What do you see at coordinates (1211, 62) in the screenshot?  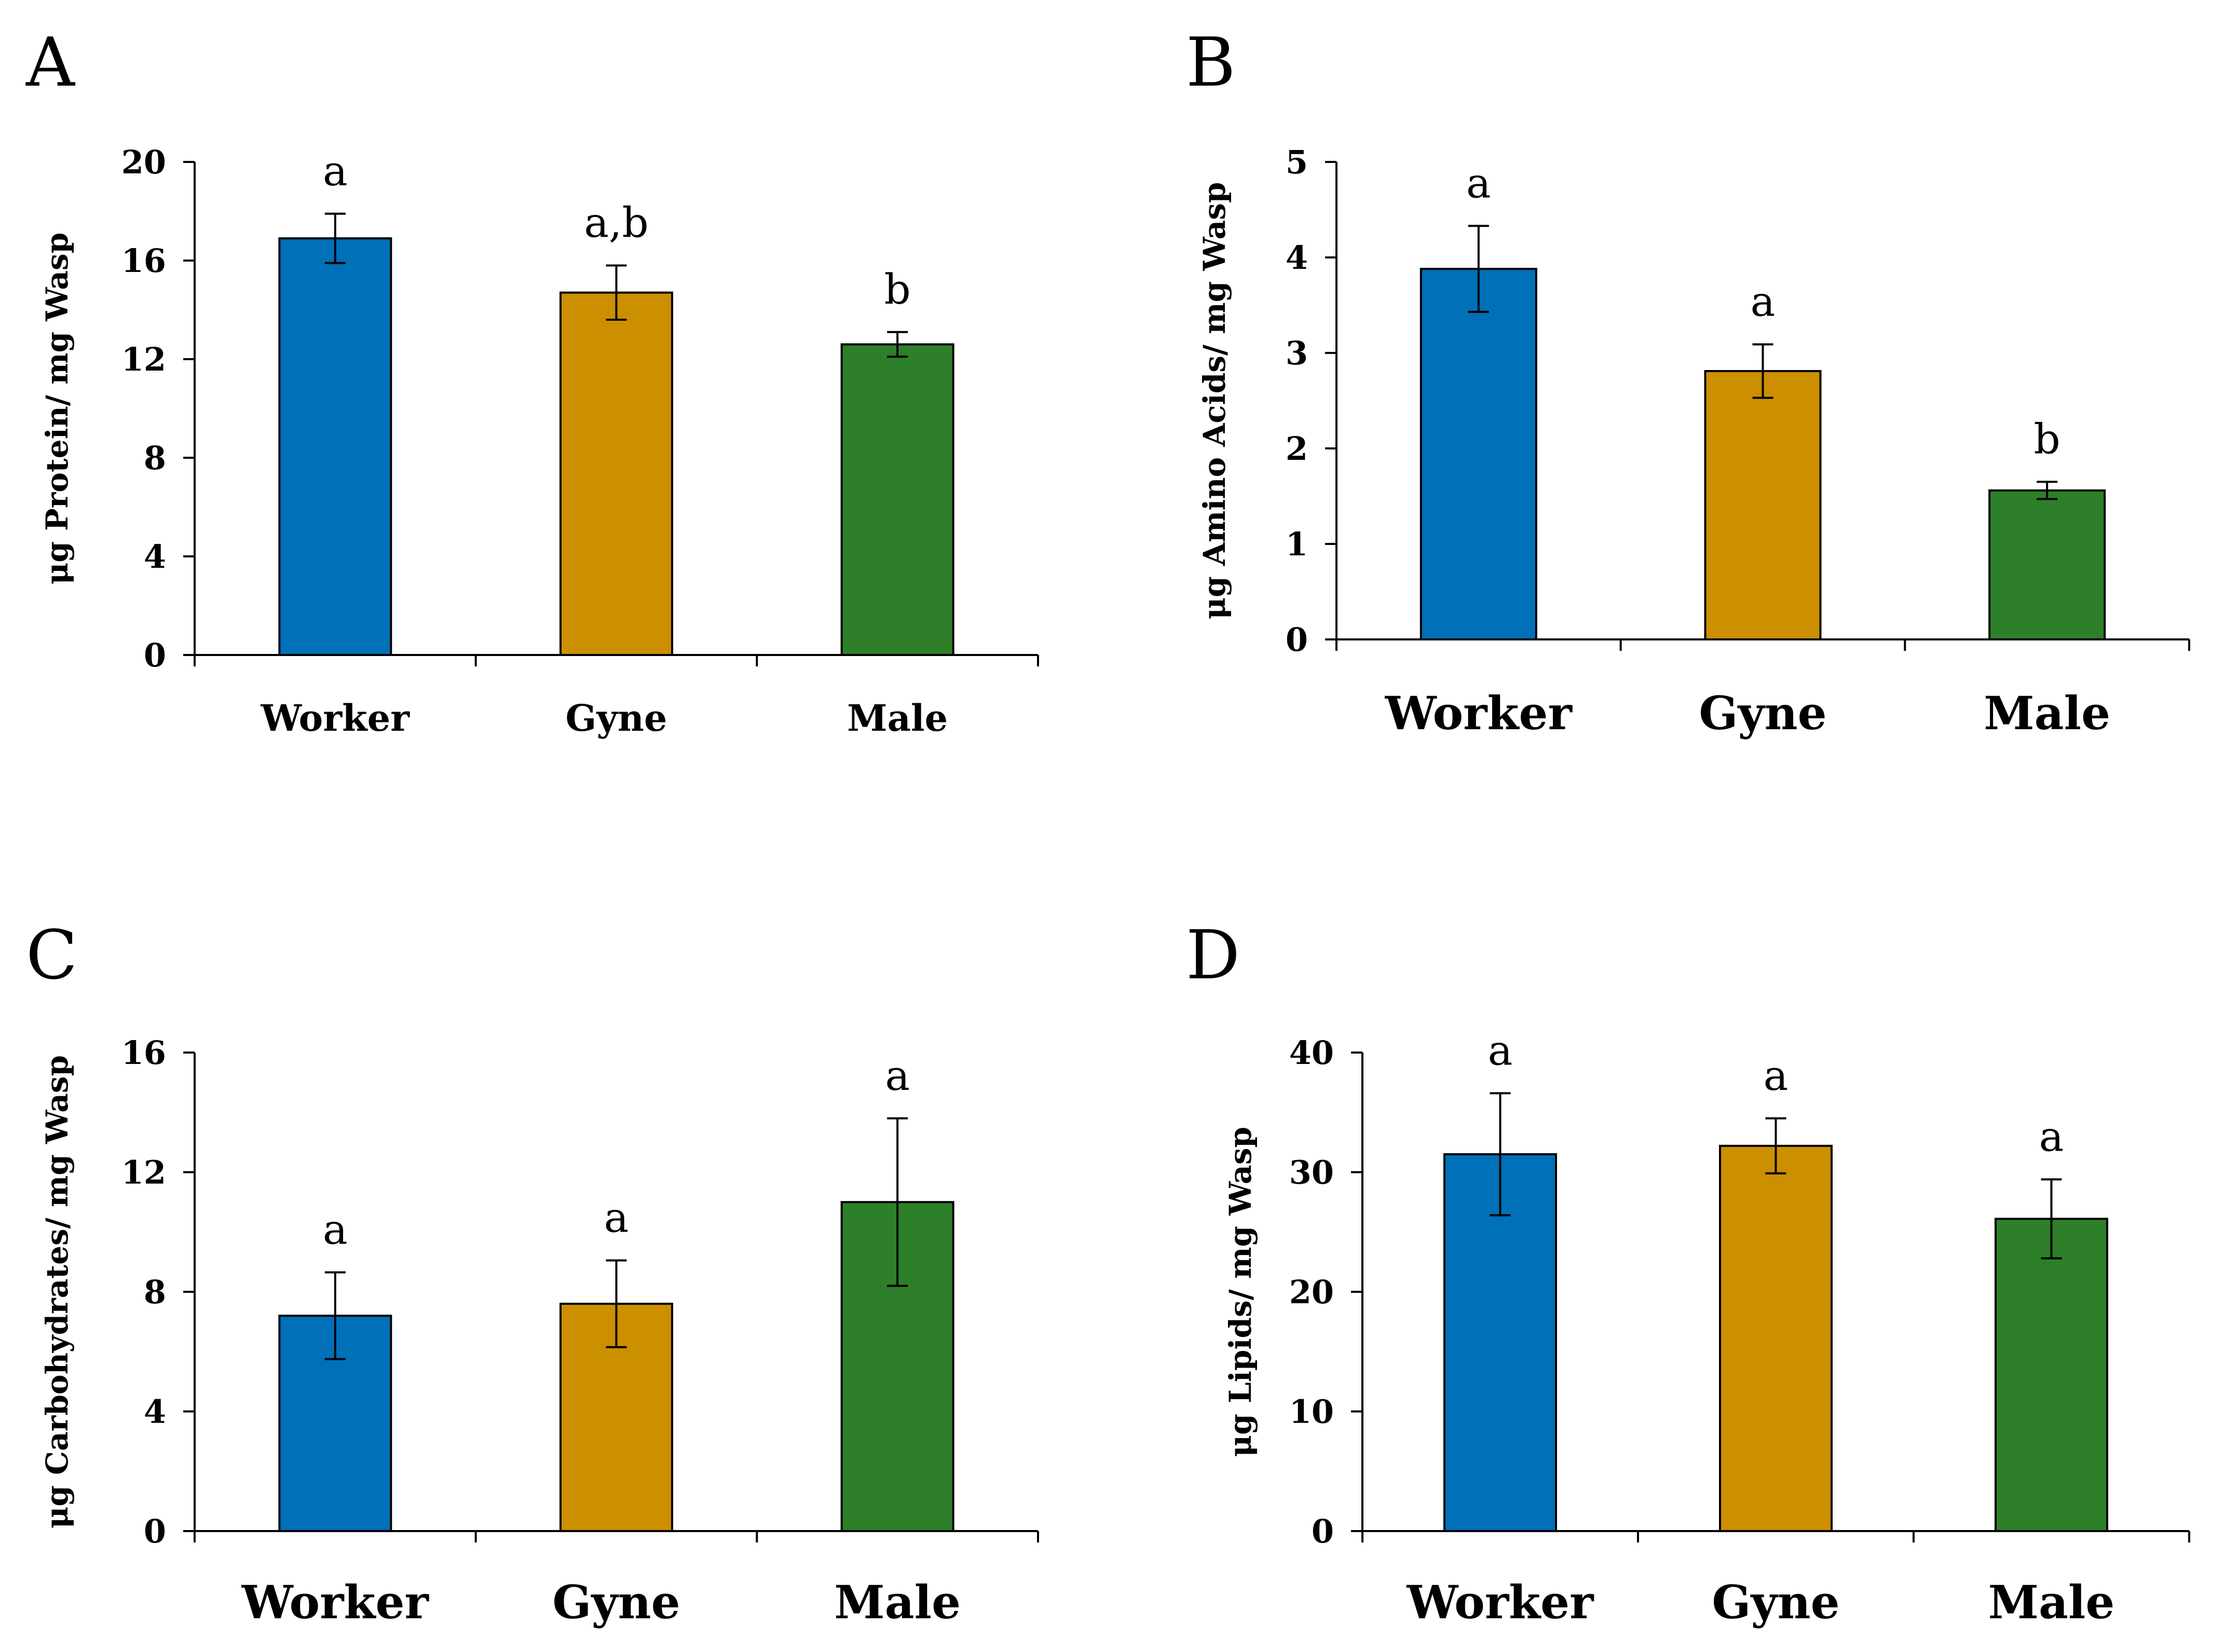 I see `panel-label: B` at bounding box center [1211, 62].